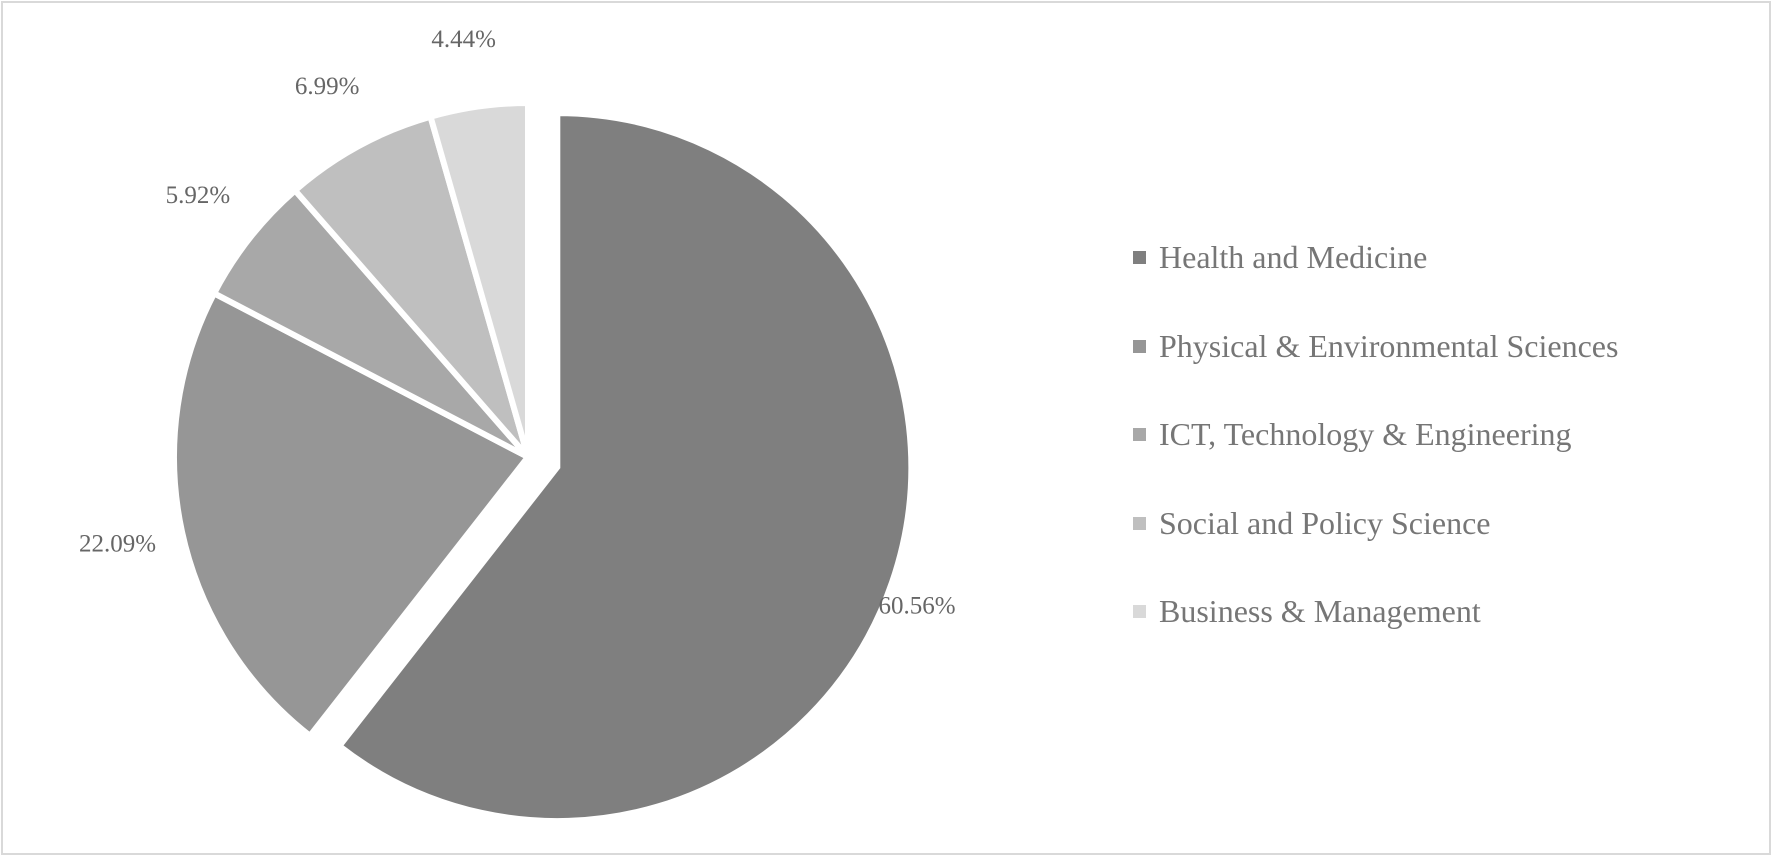  Describe the element at coordinates (327, 86) in the screenshot. I see `data-label-social-and-policy-science: 6.99%` at that location.